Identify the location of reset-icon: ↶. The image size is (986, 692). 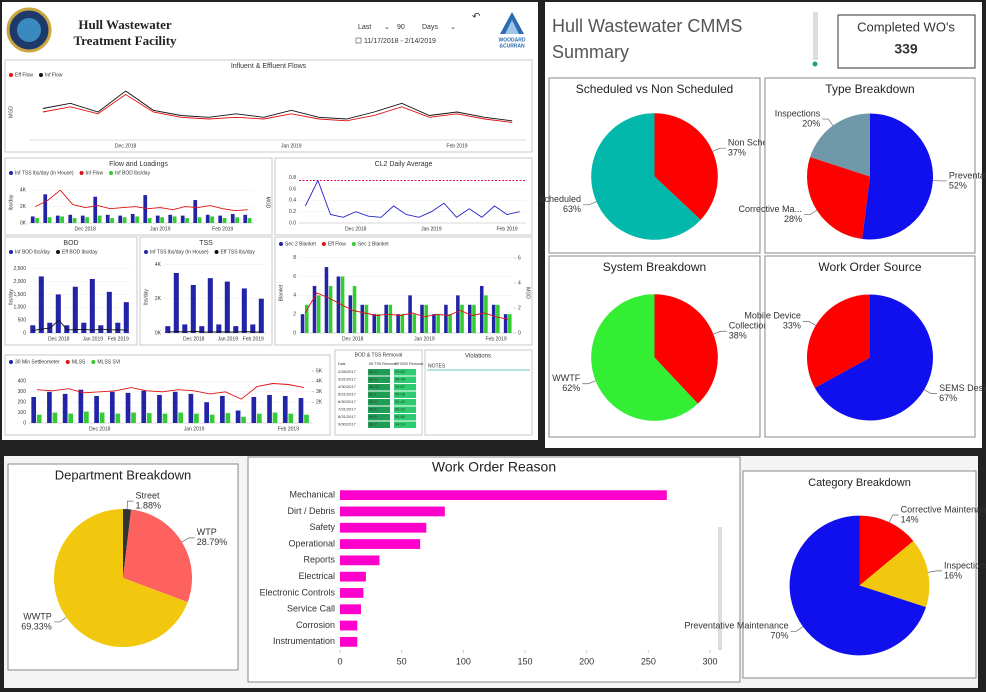
(476, 17).